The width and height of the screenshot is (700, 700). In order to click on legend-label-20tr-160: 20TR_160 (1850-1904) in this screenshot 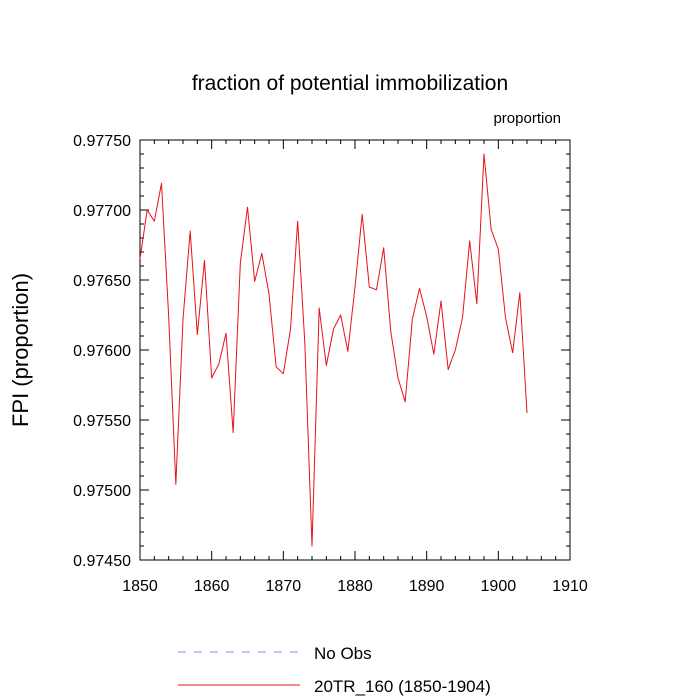, I will do `click(402, 686)`.